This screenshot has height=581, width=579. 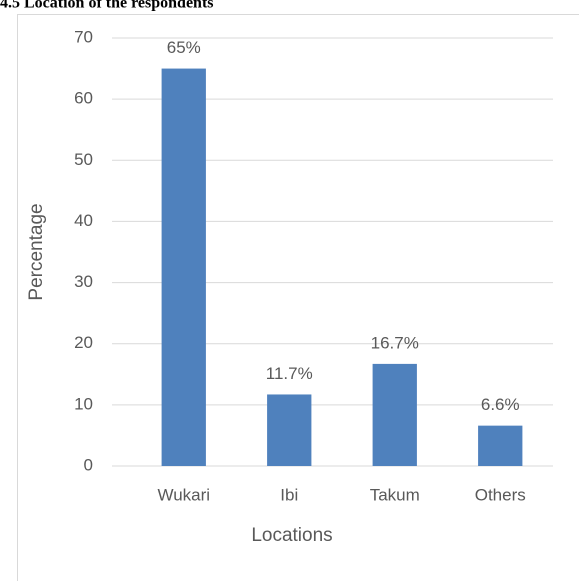 I want to click on value-label: 16.7%, so click(x=395, y=342).